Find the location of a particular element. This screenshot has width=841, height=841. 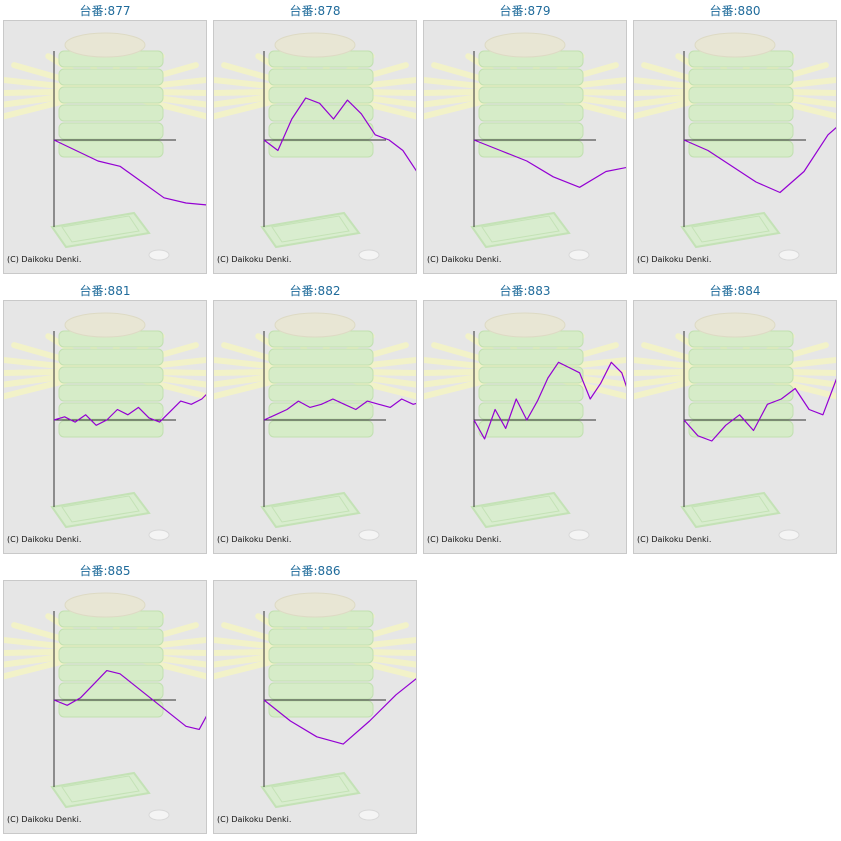

chart-title: 台番:885 is located at coordinates (105, 571).